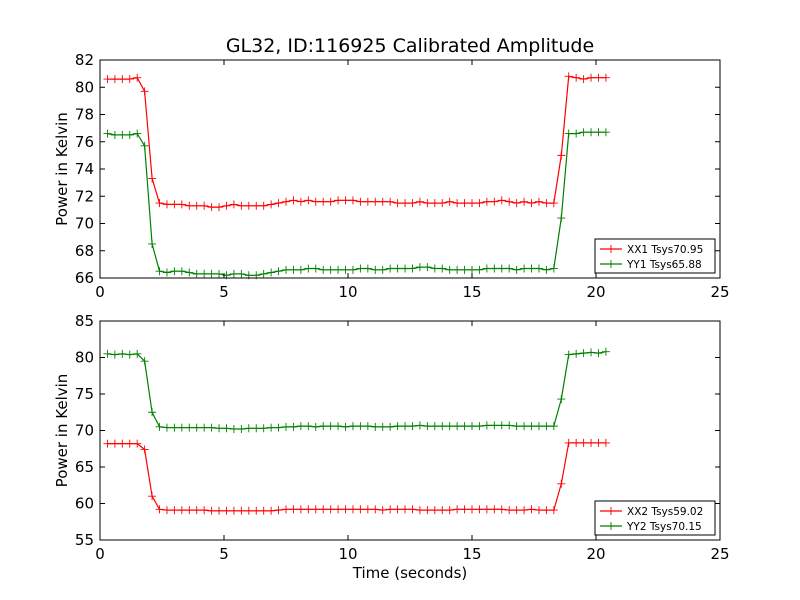  I want to click on x-tick-label: 10, so click(347, 292).